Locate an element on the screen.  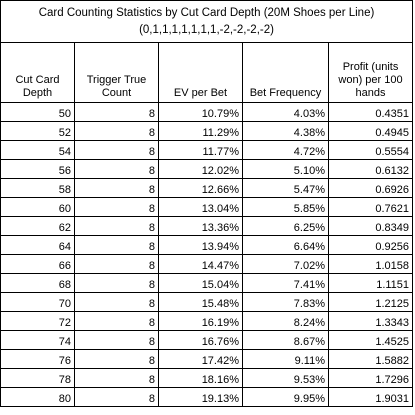
cell-bet-frequency: 9.53% is located at coordinates (285, 378).